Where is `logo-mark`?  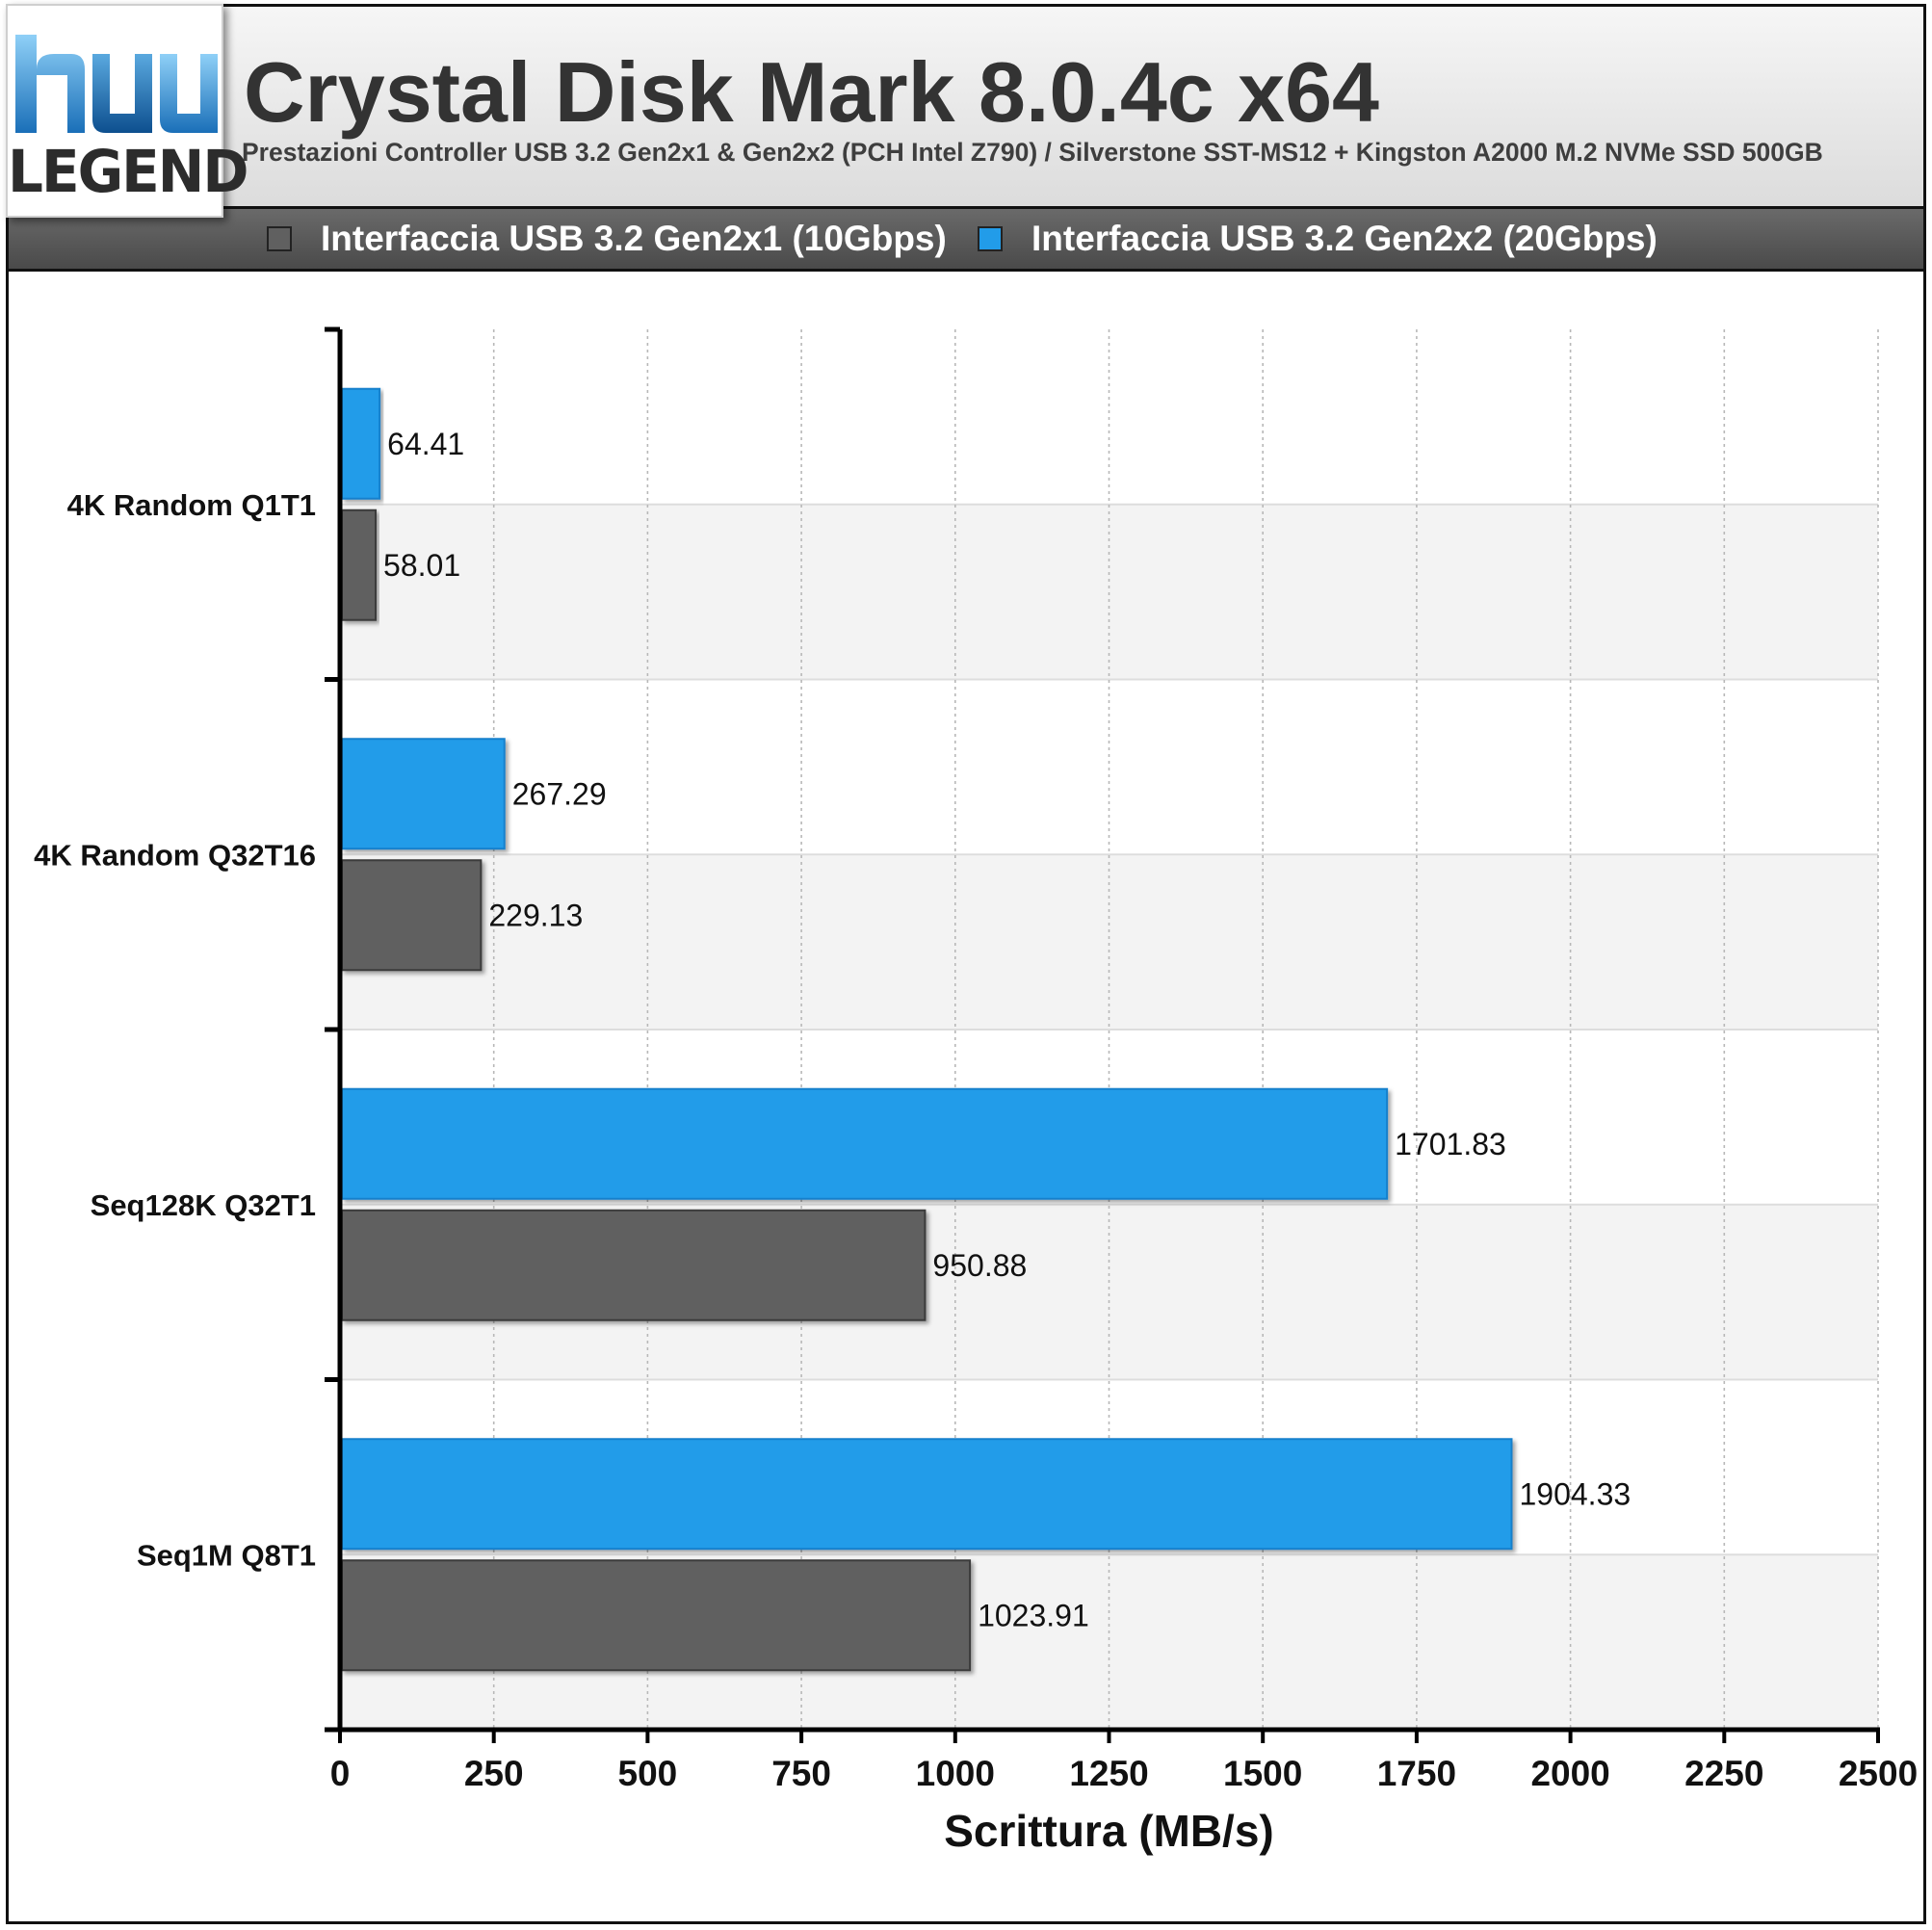
logo-mark is located at coordinates (116, 84).